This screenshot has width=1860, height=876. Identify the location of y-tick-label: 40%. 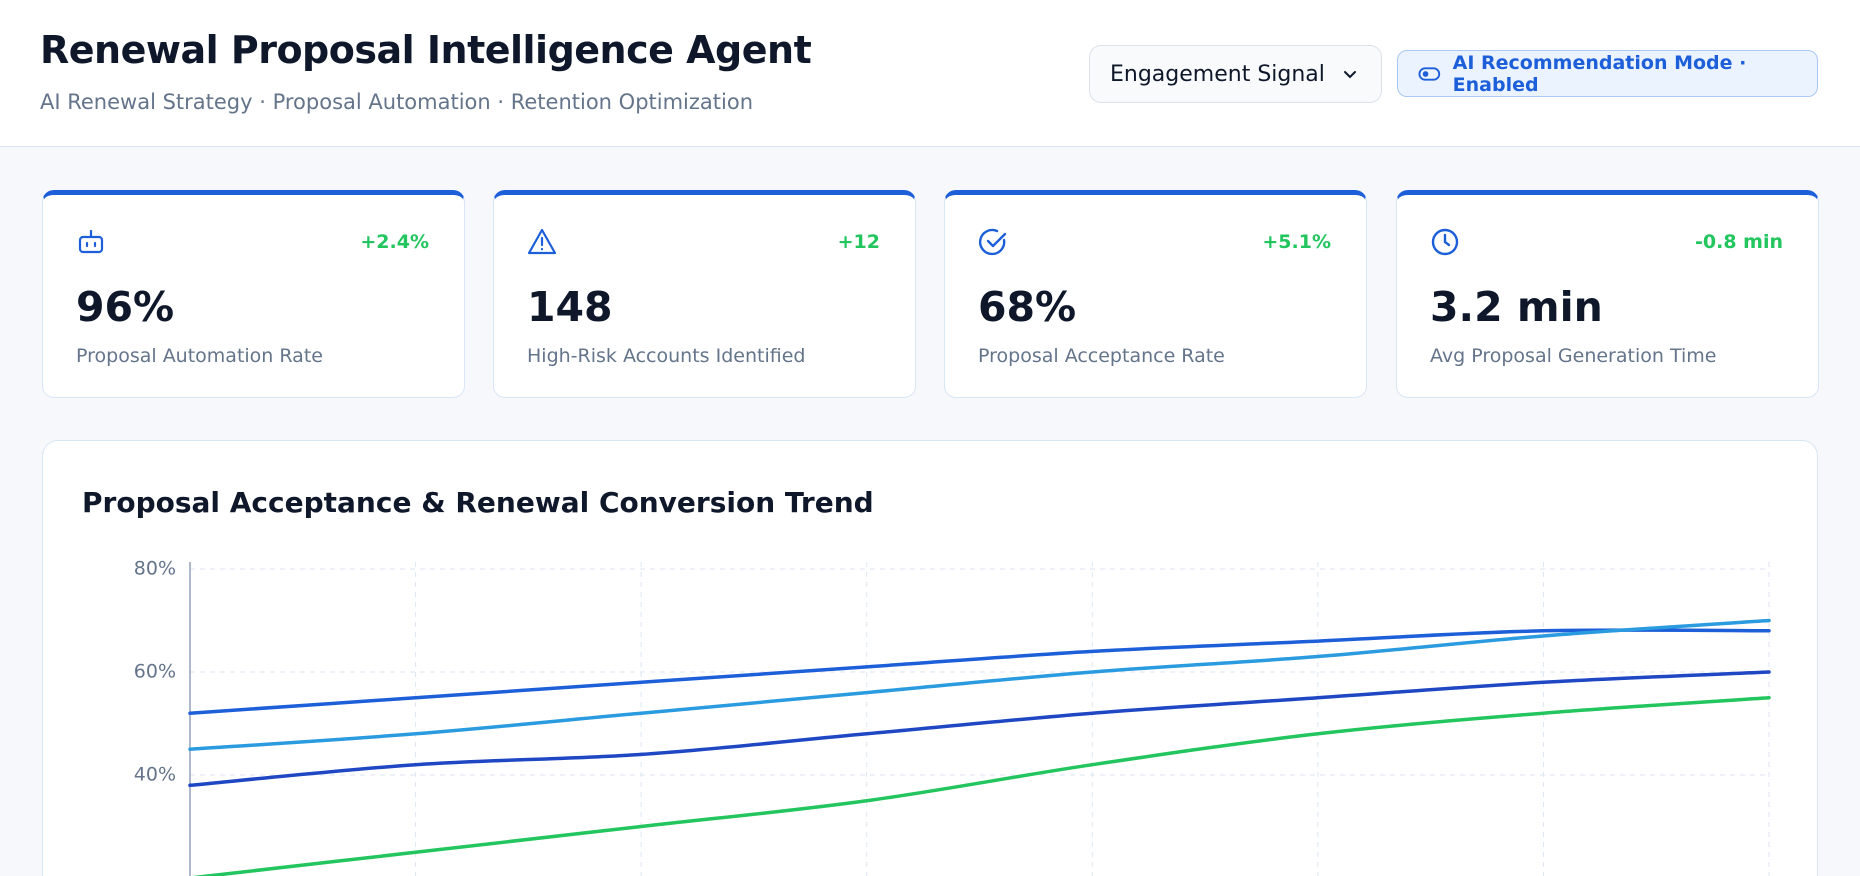
(155, 775).